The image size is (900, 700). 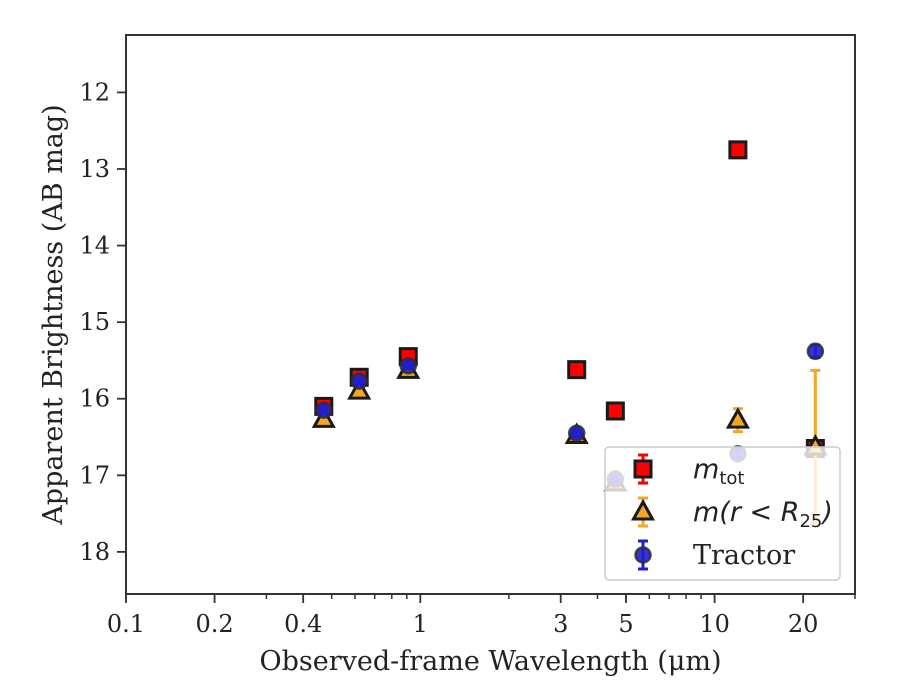 I want to click on legend: mtot m(r < R25) Tractor, so click(x=722, y=513).